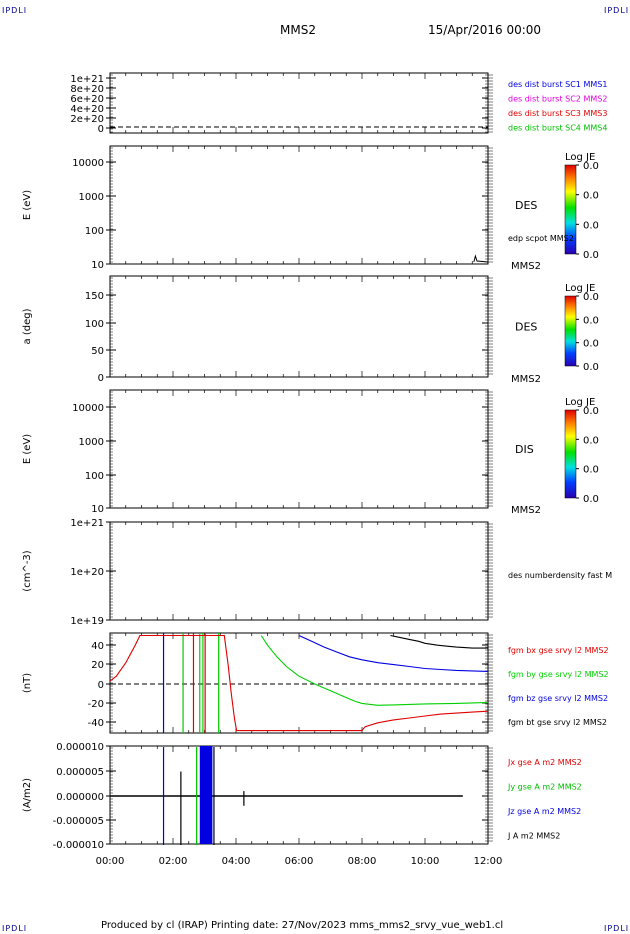  I want to click on y-axis-label: (nT), so click(27, 683).